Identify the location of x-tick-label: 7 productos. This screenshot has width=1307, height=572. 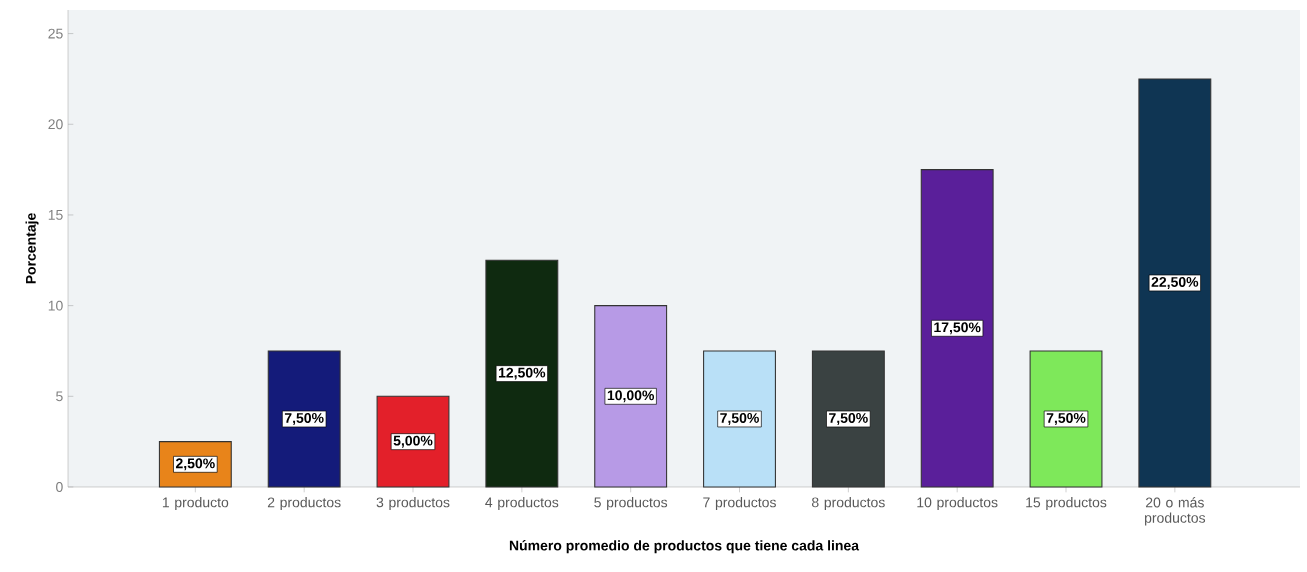
(739, 504).